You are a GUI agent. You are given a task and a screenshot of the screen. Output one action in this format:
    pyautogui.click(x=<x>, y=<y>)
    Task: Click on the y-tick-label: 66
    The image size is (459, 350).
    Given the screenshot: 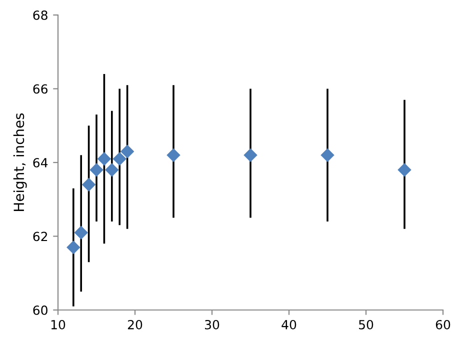 What is the action you would take?
    pyautogui.click(x=40, y=89)
    